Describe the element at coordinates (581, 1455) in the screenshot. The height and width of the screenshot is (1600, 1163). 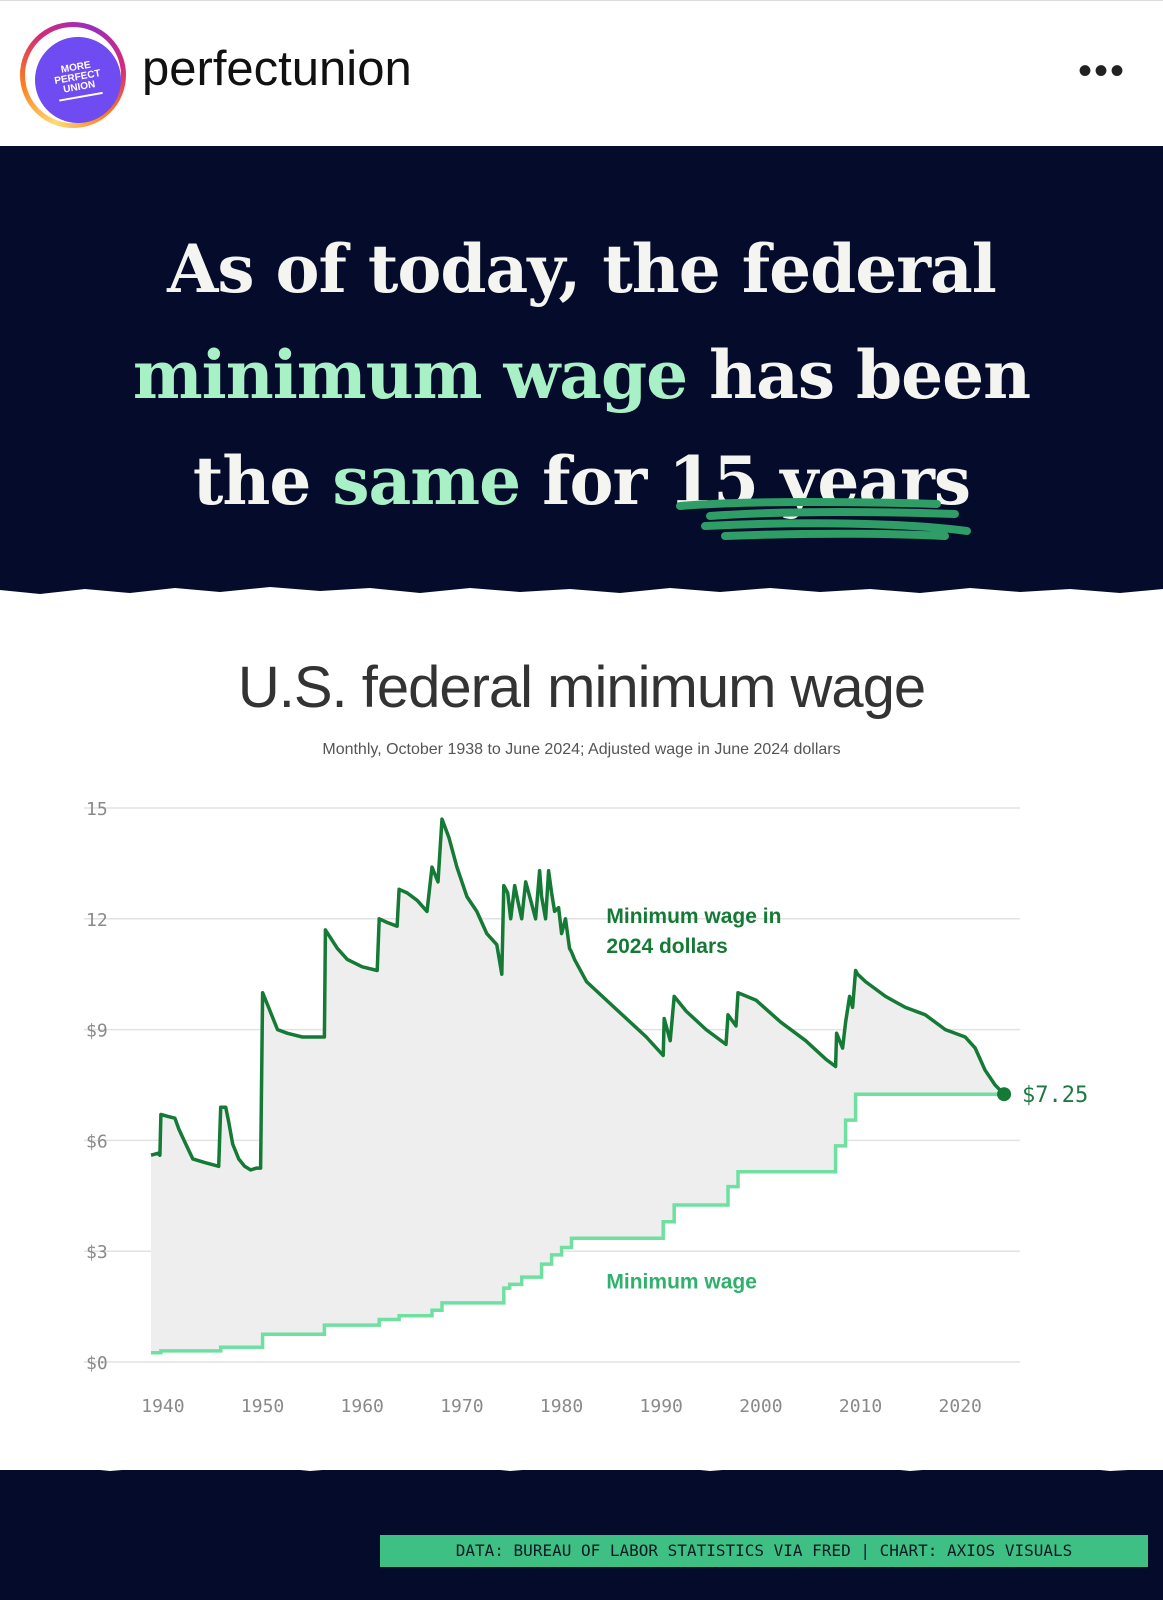
I see `torn-edge-bottom` at that location.